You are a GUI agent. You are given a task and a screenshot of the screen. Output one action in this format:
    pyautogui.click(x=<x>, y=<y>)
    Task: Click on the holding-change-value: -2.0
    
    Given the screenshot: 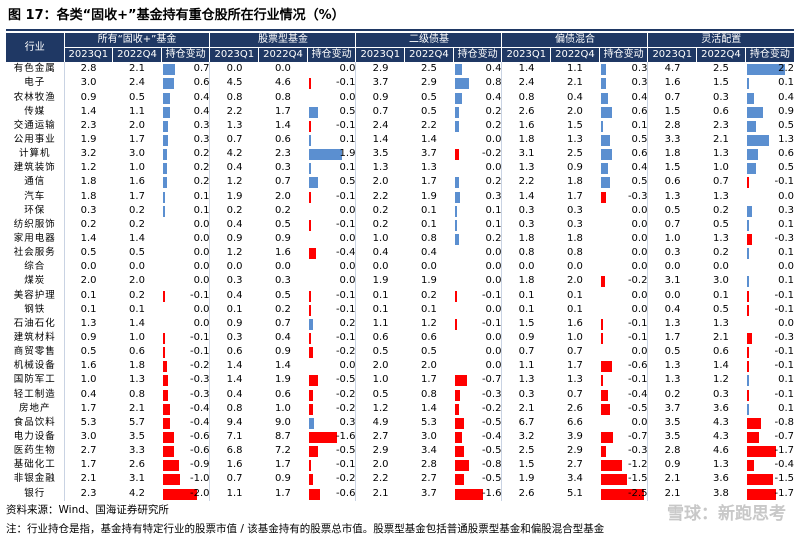 What is the action you would take?
    pyautogui.click(x=199, y=493)
    